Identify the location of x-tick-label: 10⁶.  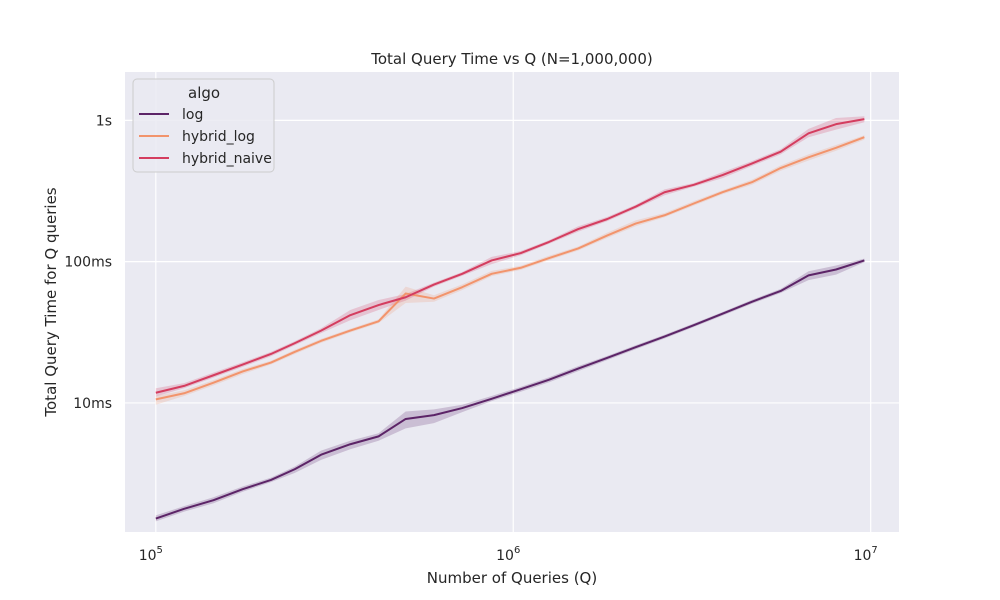
(508, 554).